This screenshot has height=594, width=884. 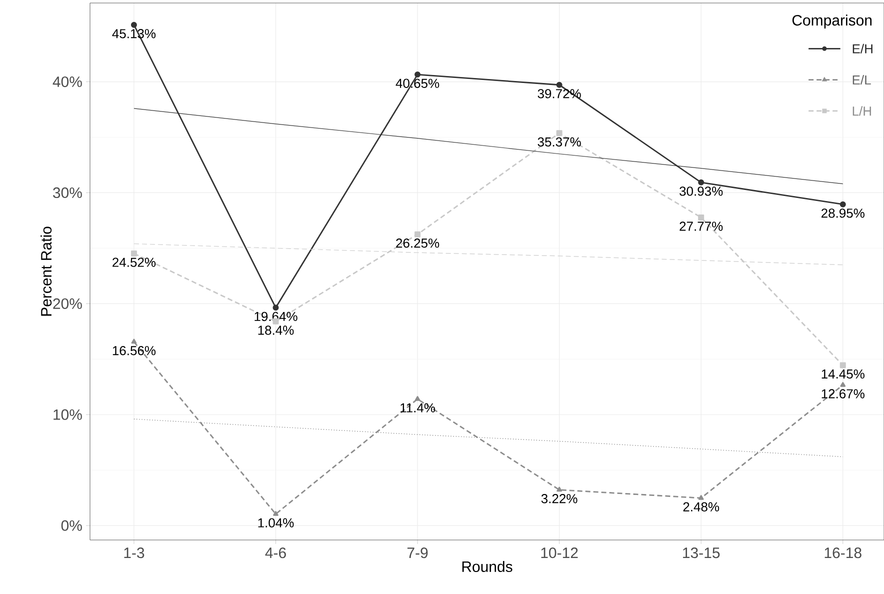 I want to click on data-label: 3.22%, so click(x=559, y=499).